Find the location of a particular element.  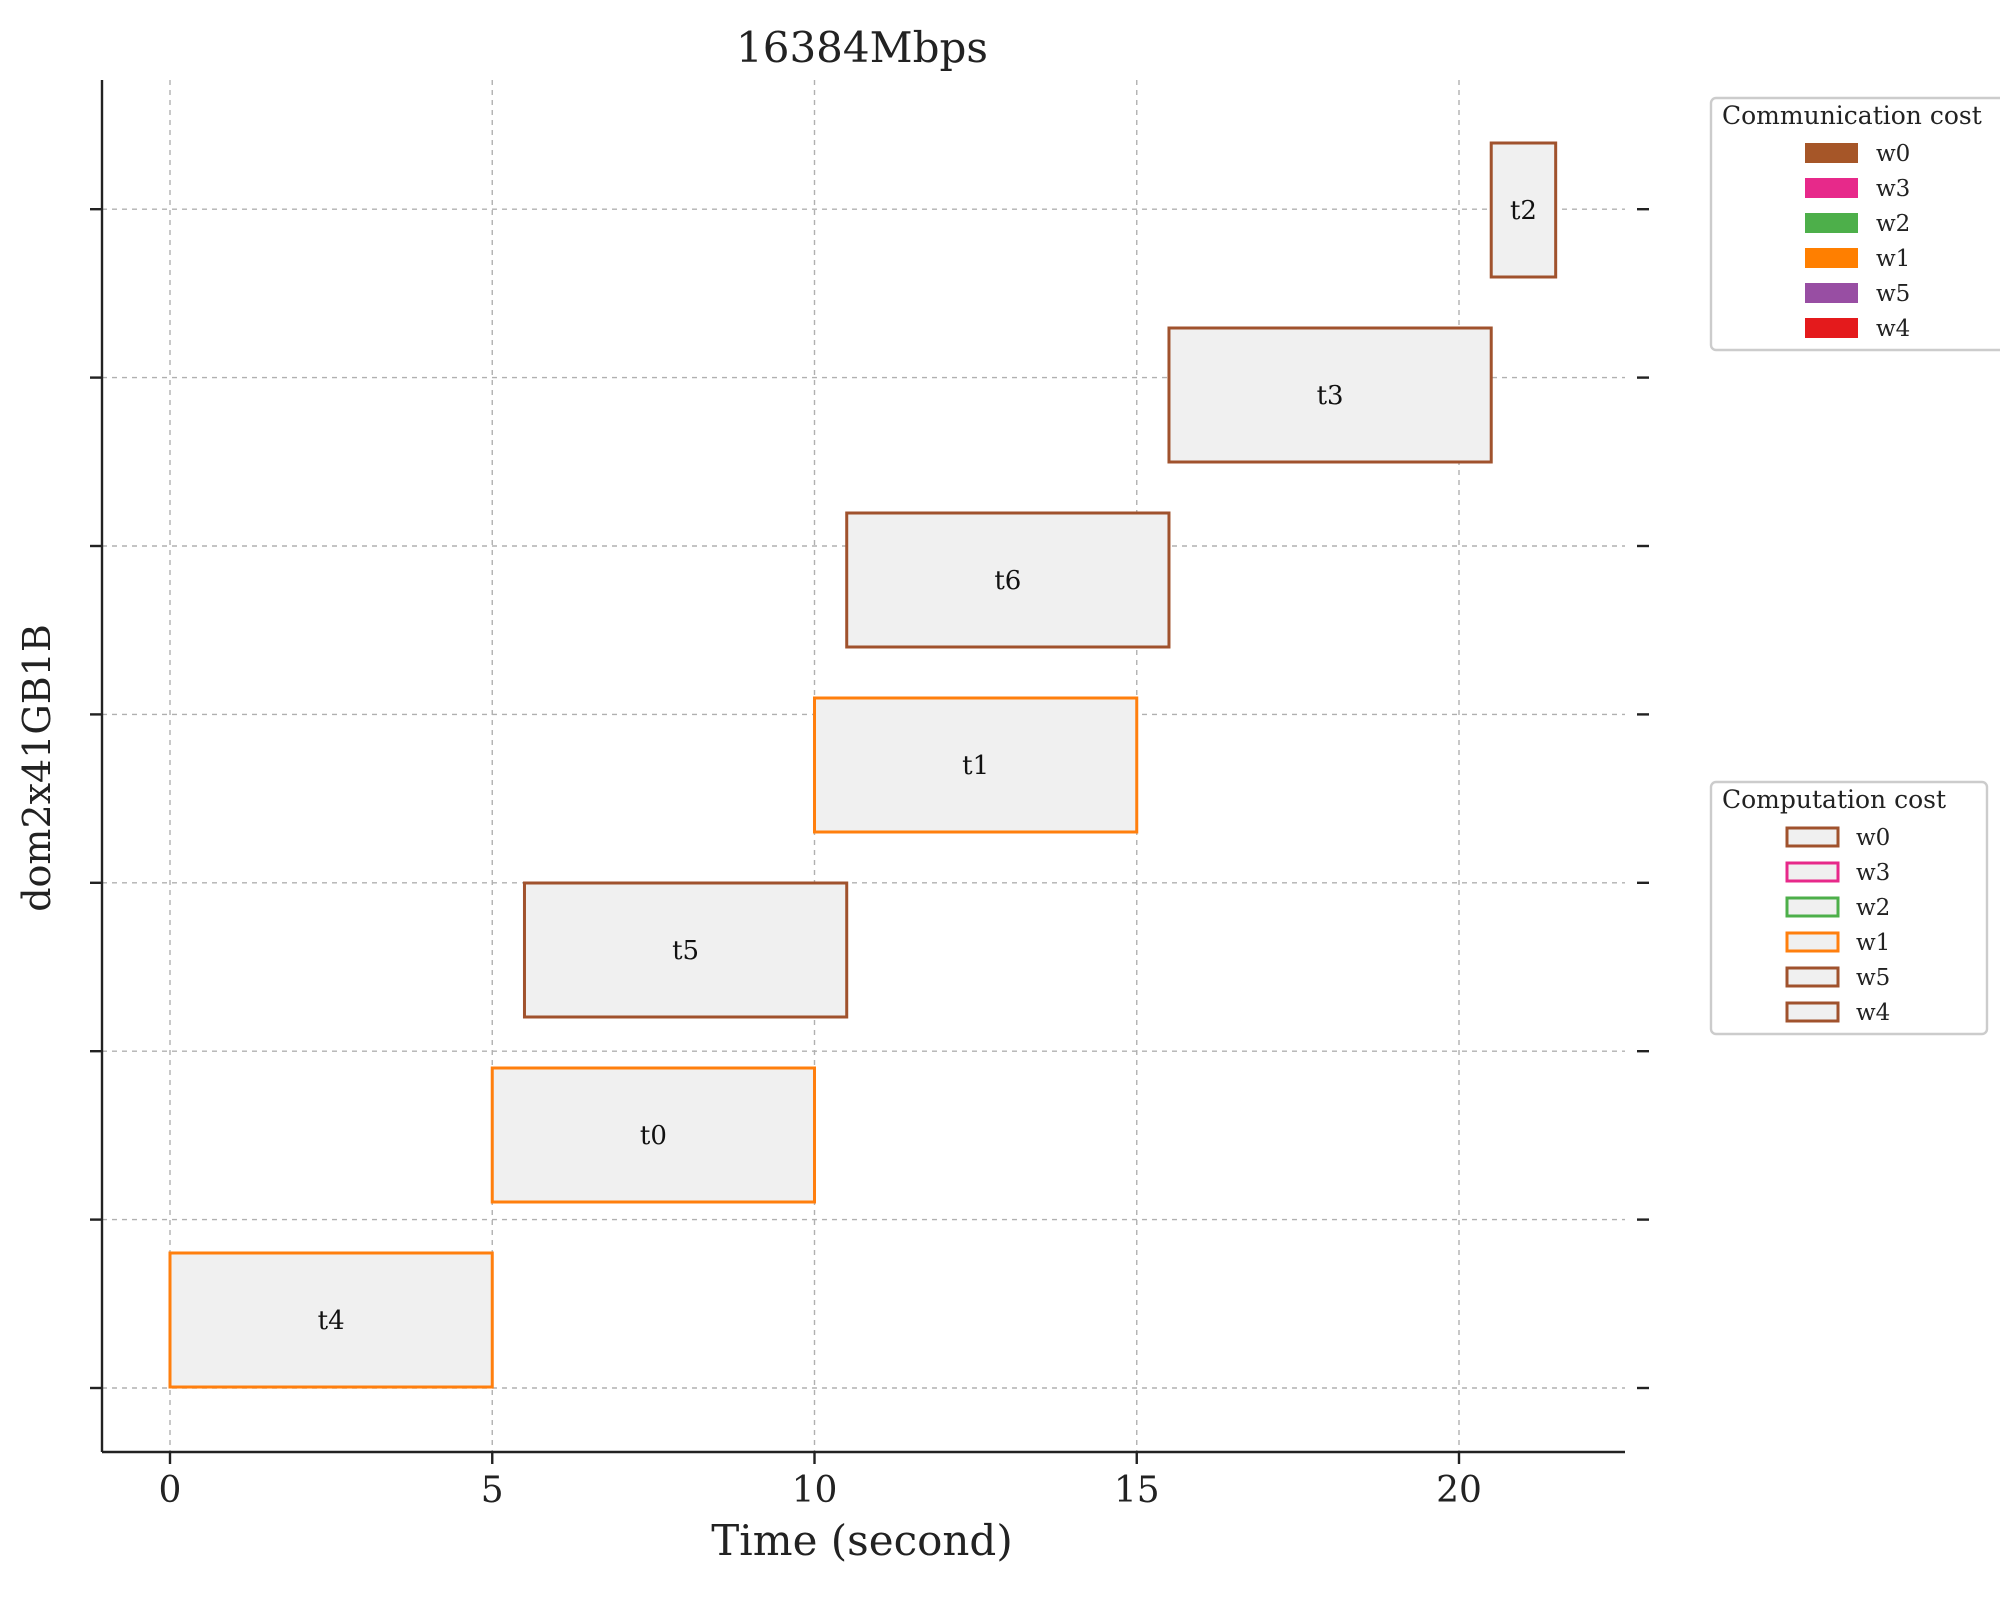

legend-computation: Computation cost w0 w3 w2 w1 w5 w4 is located at coordinates (1849, 908).